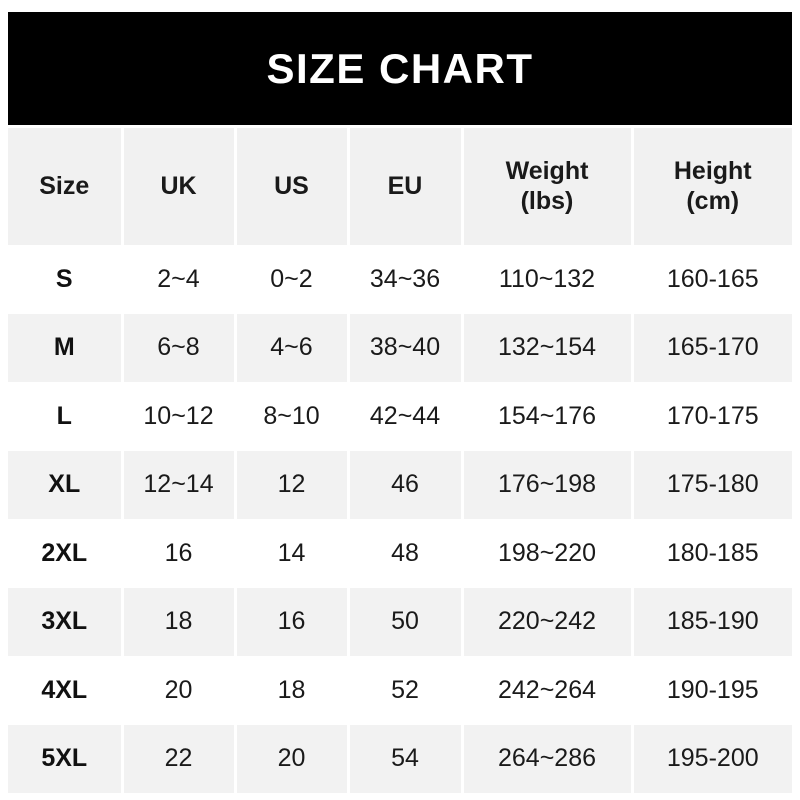 This screenshot has height=800, width=800. Describe the element at coordinates (406, 347) in the screenshot. I see `cell-eu: 38~40` at that location.